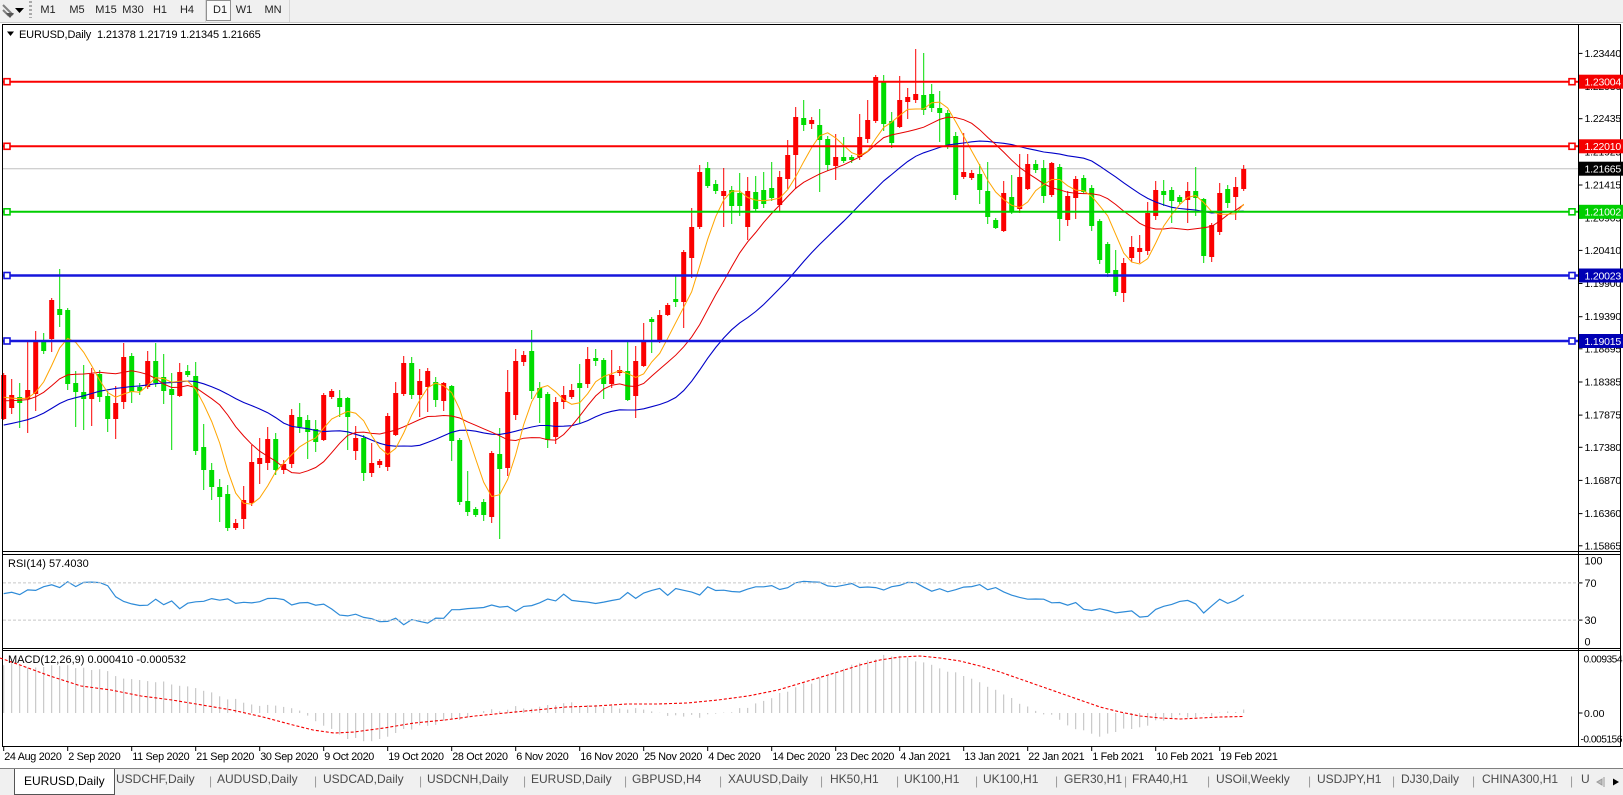  What do you see at coordinates (1603, 170) in the screenshot?
I see `svg-text: 1.21665` at bounding box center [1603, 170].